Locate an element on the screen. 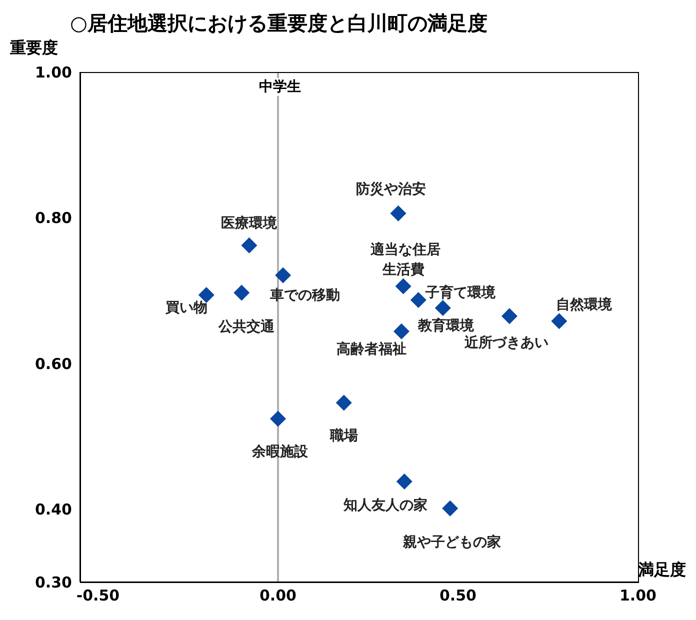 Image resolution: width=696 pixels, height=620 pixels. chart-title: ○居住地選択における重要度と白川町の満足度 is located at coordinates (279, 23).